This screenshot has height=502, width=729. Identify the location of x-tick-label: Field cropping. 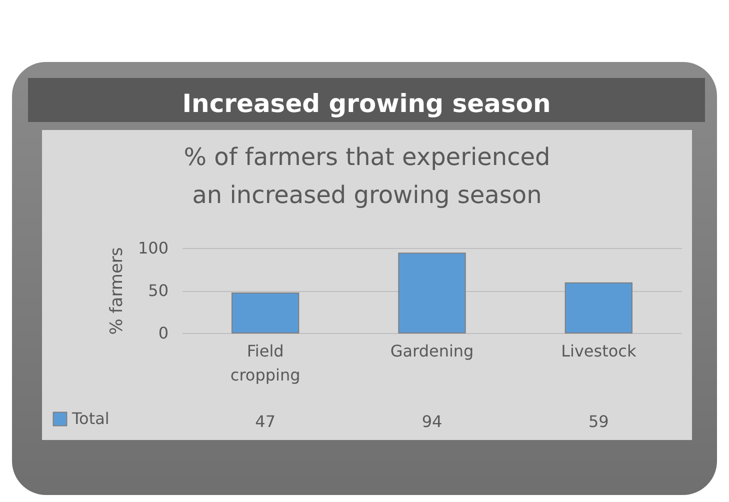
(265, 363).